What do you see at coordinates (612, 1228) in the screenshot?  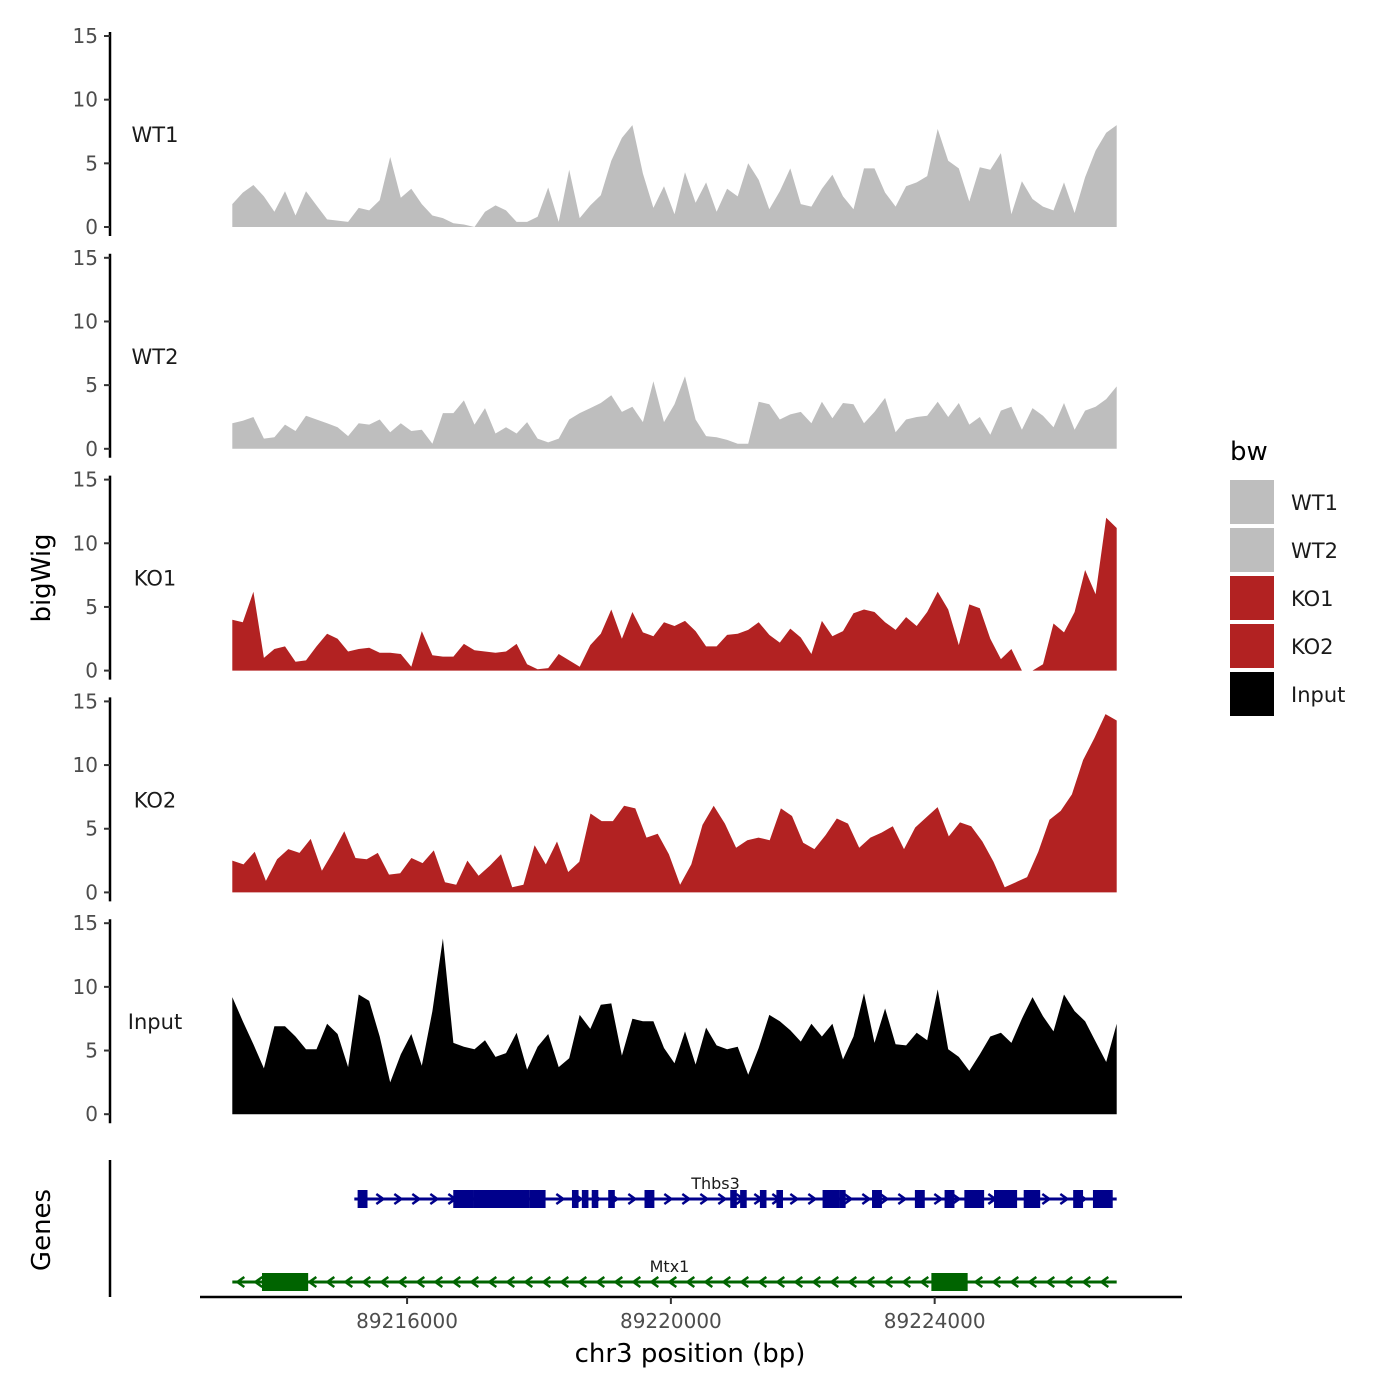 I see `gene-annotation-panel: Thbs3 Mtx1` at bounding box center [612, 1228].